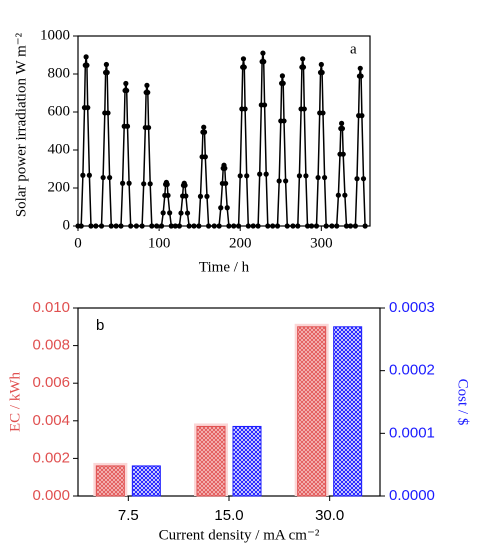 This screenshot has height=550, width=480. What do you see at coordinates (412, 432) in the screenshot?
I see `y2-tick-label: 0.0001` at bounding box center [412, 432].